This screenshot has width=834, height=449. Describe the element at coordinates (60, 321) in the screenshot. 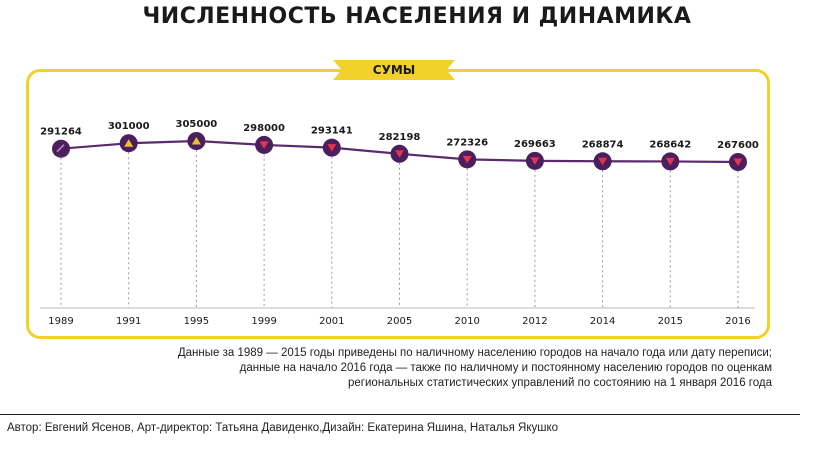

I see `x-tick-label: 1989` at that location.